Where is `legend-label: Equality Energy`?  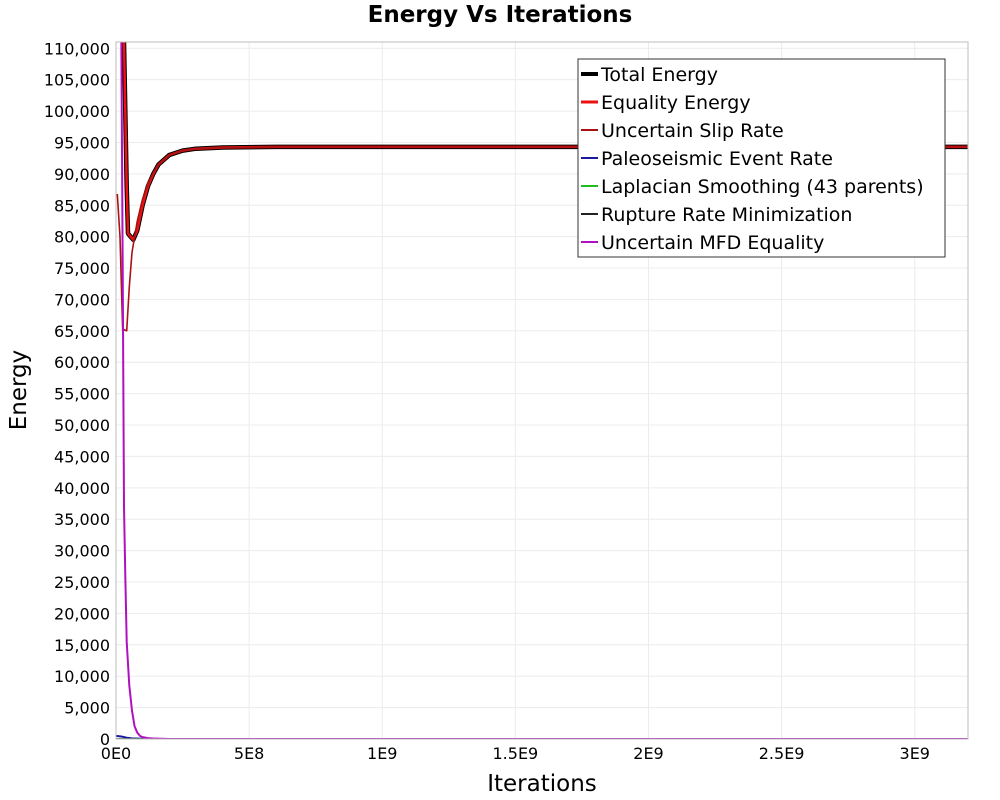
legend-label: Equality Energy is located at coordinates (676, 103).